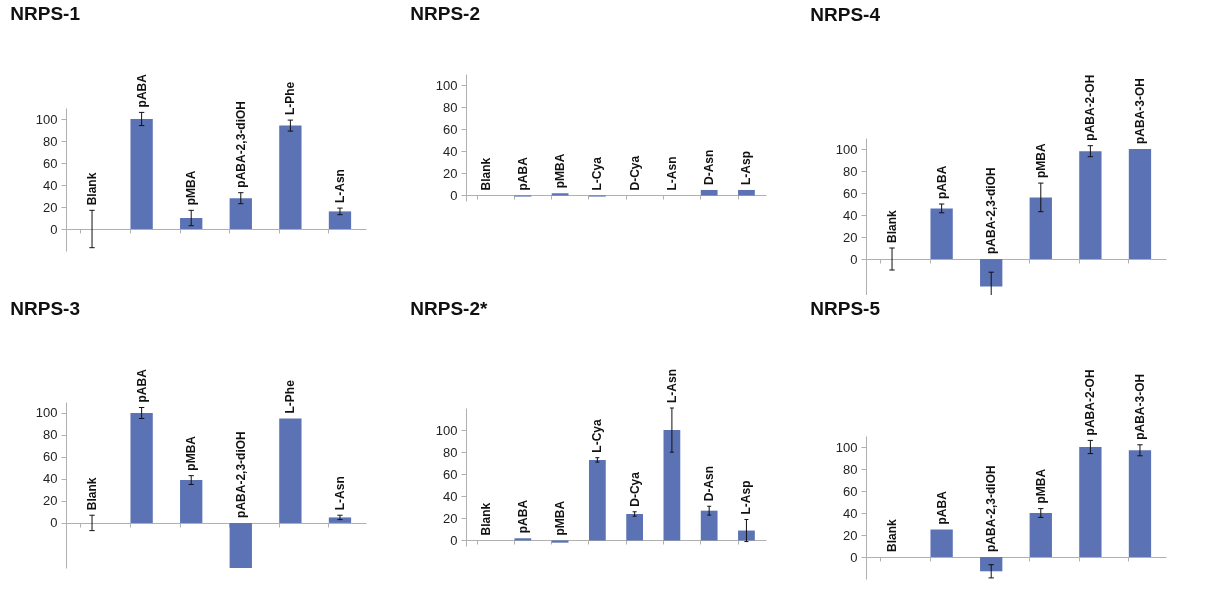 The image size is (1208, 590). What do you see at coordinates (45, 309) in the screenshot?
I see `chart-title: NRPS-3` at bounding box center [45, 309].